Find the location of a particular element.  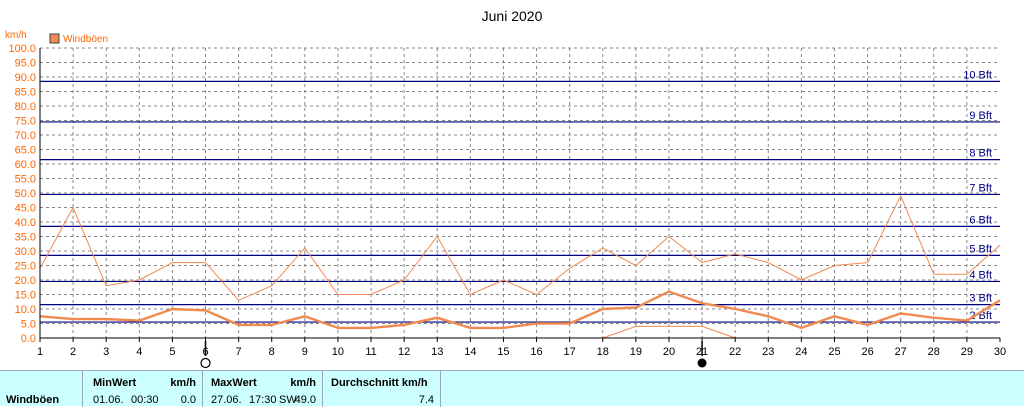

x-tick-label: 18 is located at coordinates (603, 352).